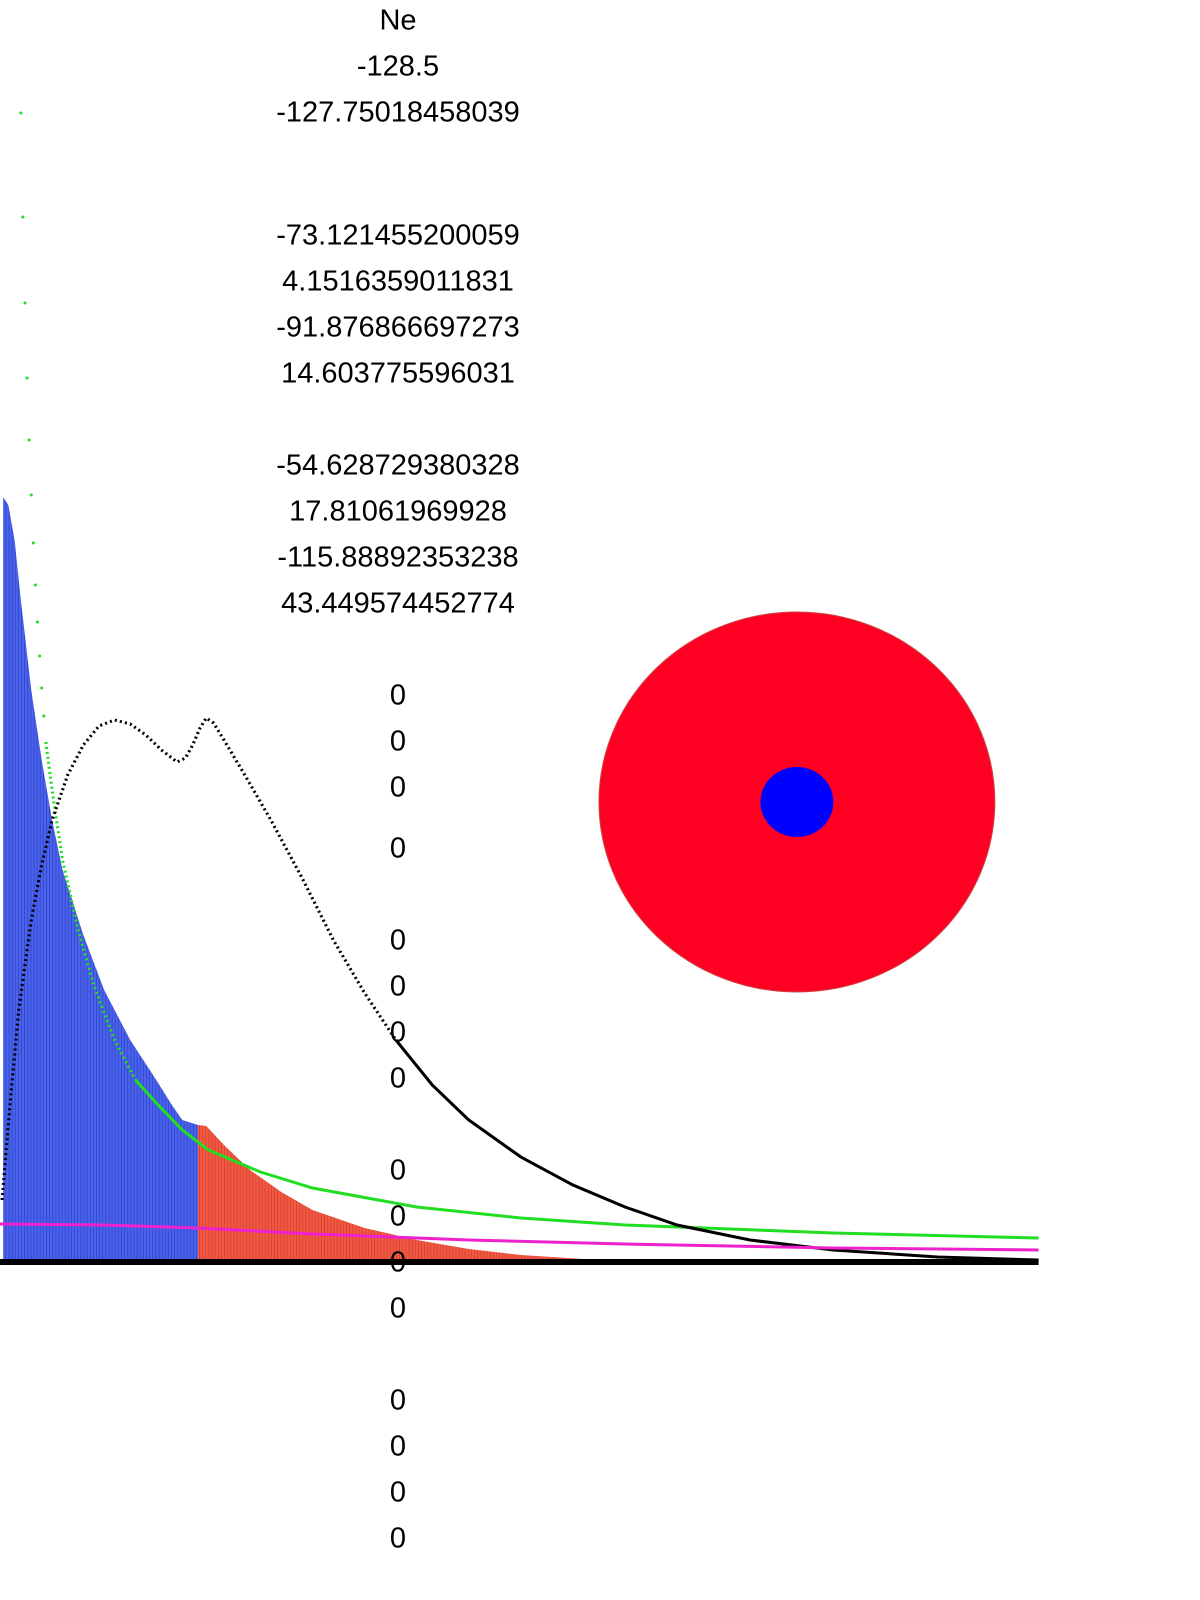 The width and height of the screenshot is (1200, 1600). I want to click on energy-value: -128.5, so click(398, 66).